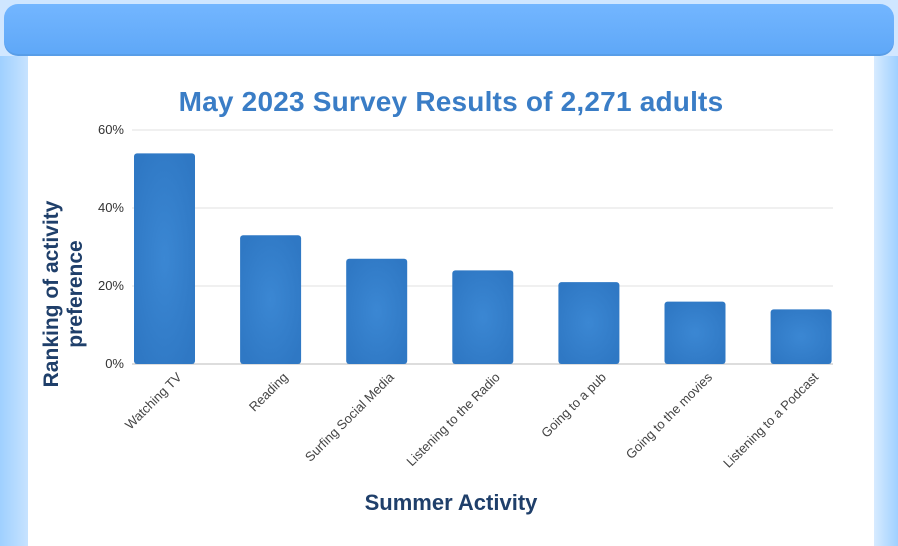  I want to click on bar-going-to-a-pub, so click(589, 323).